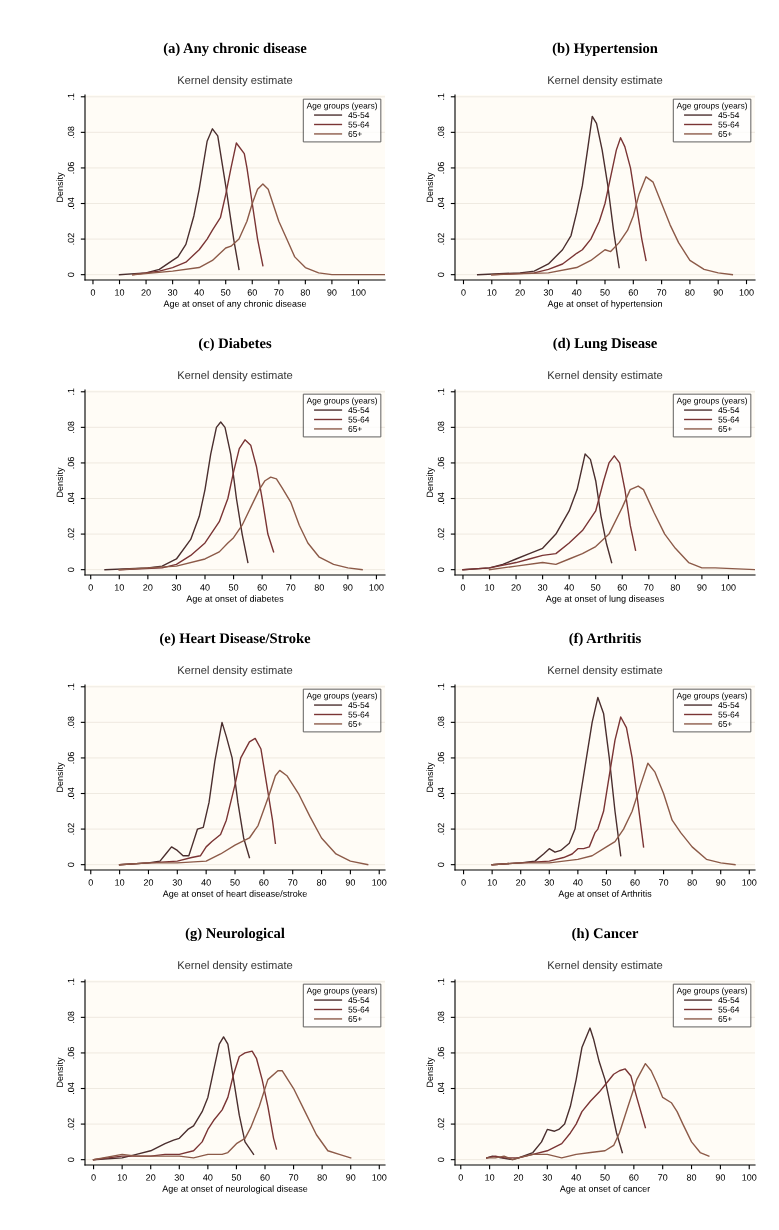  Describe the element at coordinates (235, 599) in the screenshot. I see `x-axis-title: Age at onset of diabetes` at that location.